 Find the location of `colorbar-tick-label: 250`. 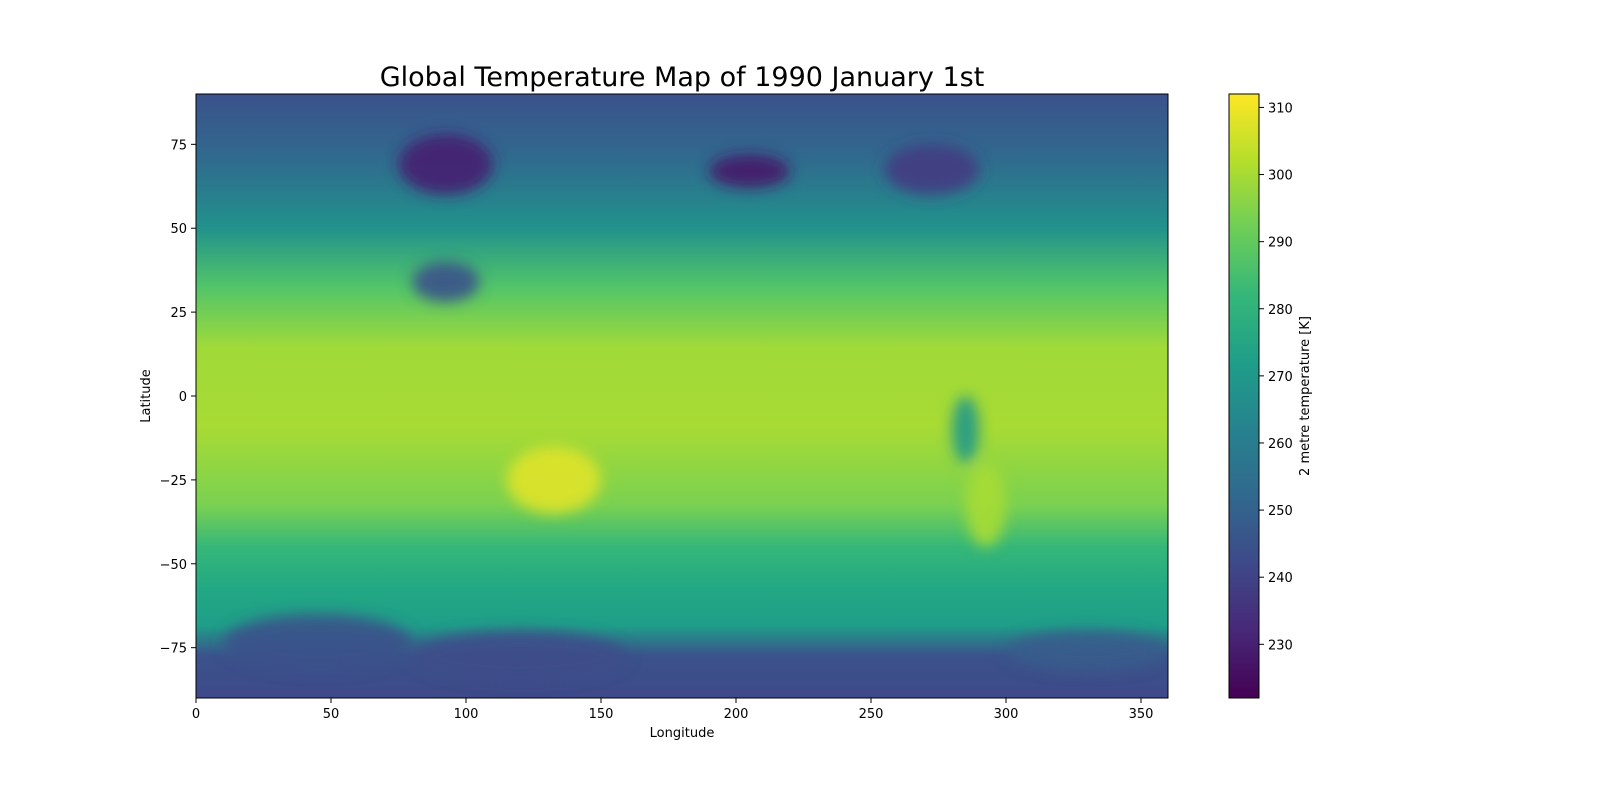

colorbar-tick-label: 250 is located at coordinates (1280, 511).